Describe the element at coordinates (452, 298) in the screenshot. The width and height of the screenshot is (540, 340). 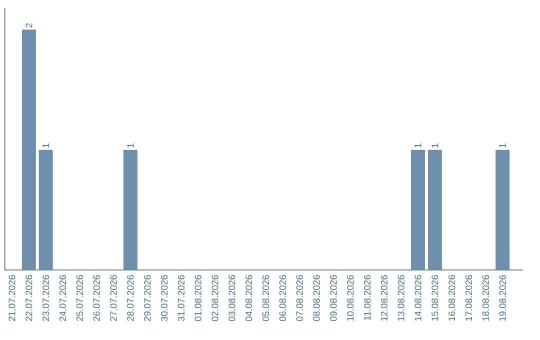
I see `x-tick-label: 16.08.2026` at that location.